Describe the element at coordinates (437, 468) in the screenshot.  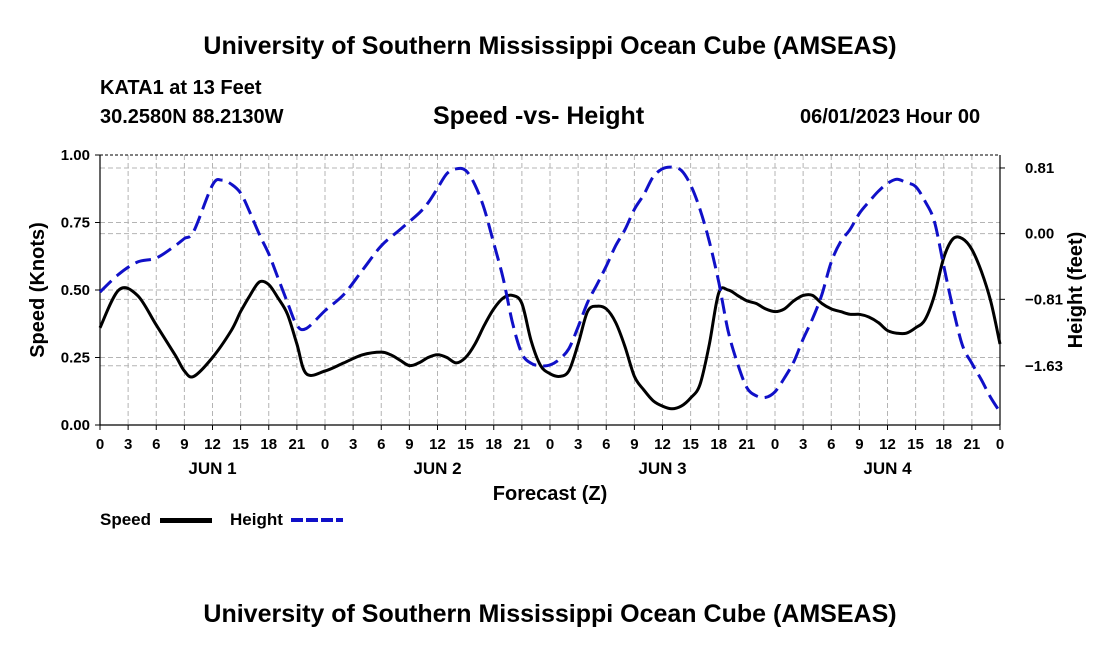
I see `day-label: JUN 2` at that location.